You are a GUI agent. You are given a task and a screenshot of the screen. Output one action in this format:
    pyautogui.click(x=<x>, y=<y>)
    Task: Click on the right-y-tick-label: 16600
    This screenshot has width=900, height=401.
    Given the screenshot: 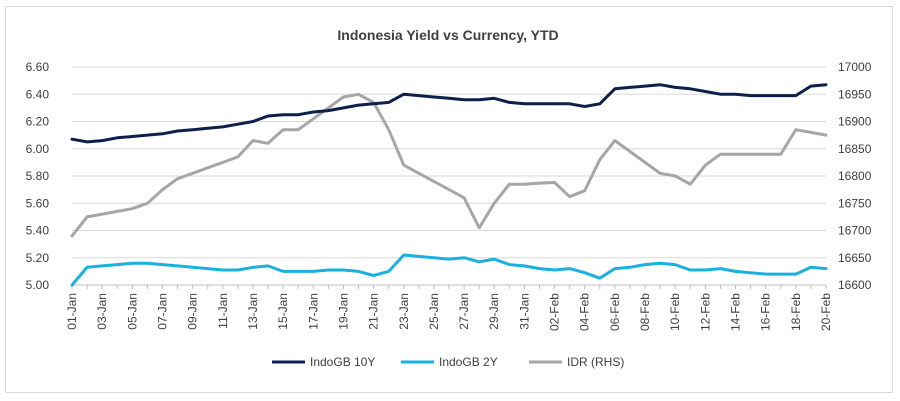 What is the action you would take?
    pyautogui.click(x=855, y=285)
    